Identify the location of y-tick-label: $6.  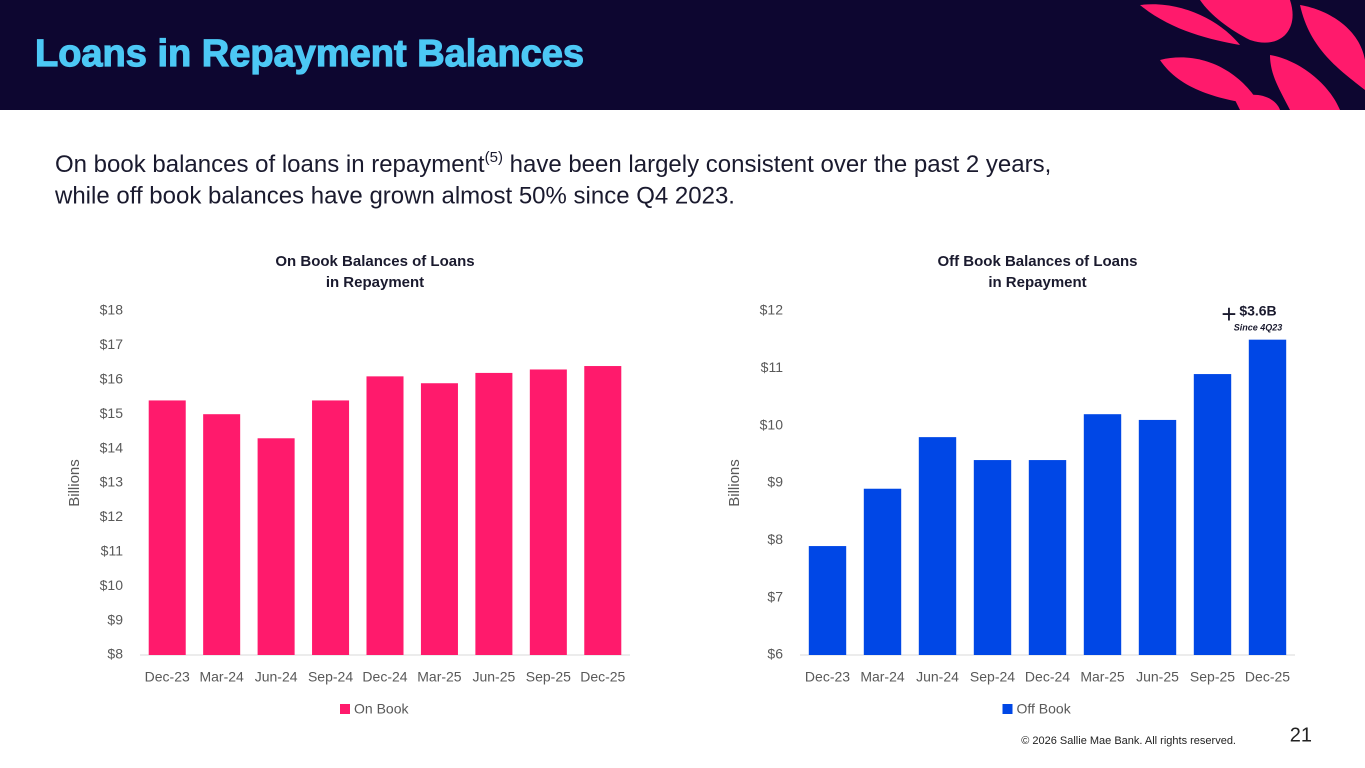
(775, 654).